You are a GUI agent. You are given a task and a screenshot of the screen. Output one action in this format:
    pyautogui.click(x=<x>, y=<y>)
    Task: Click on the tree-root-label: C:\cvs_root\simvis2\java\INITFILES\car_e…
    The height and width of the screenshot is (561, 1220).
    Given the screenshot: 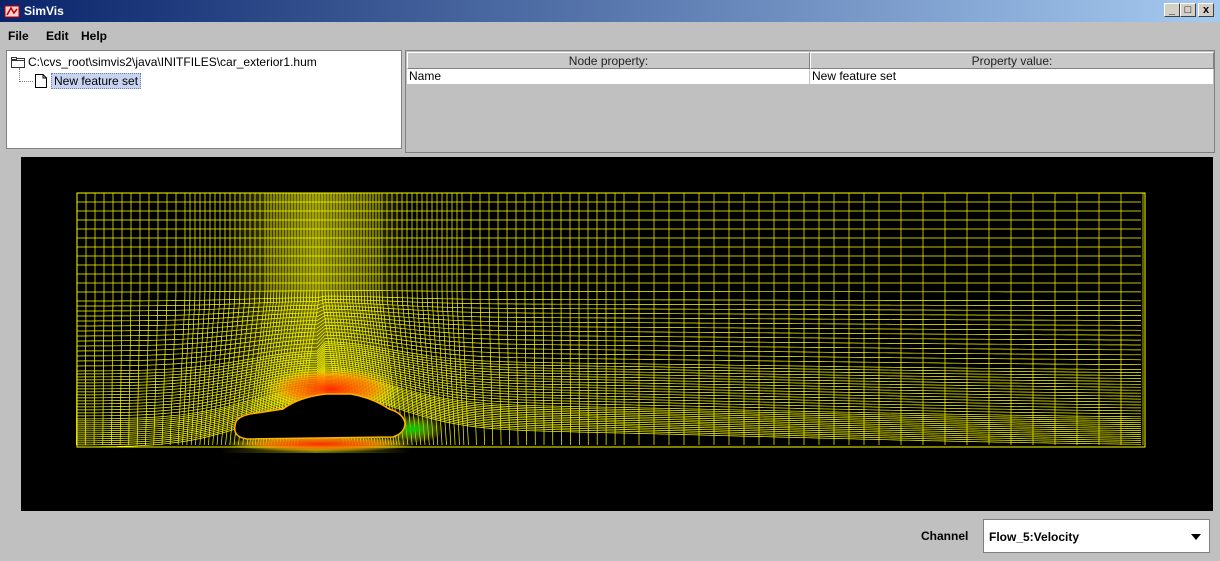 What is the action you would take?
    pyautogui.click(x=172, y=62)
    